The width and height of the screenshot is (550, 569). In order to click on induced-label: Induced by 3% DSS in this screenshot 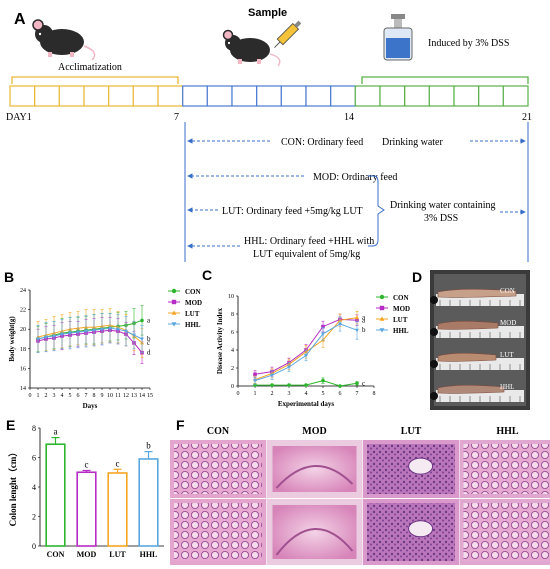, I will do `click(468, 43)`.